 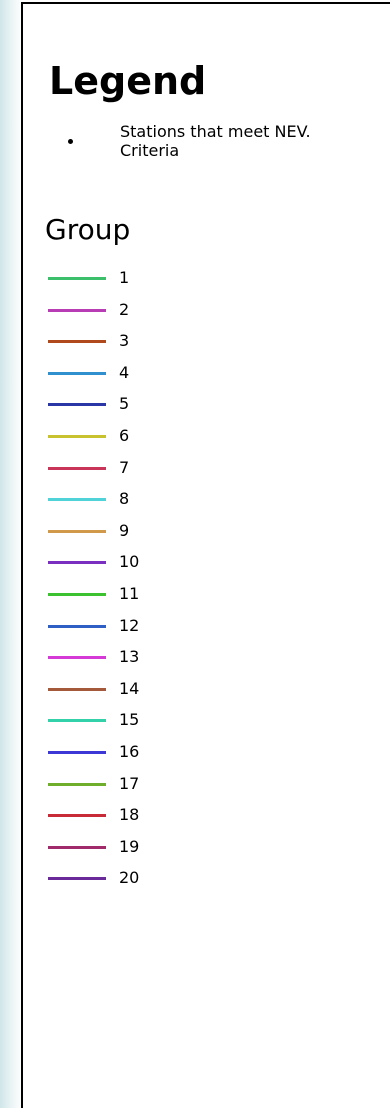 What do you see at coordinates (215, 131) in the screenshot?
I see `station-label-line-1: Stations that meet NEV.` at bounding box center [215, 131].